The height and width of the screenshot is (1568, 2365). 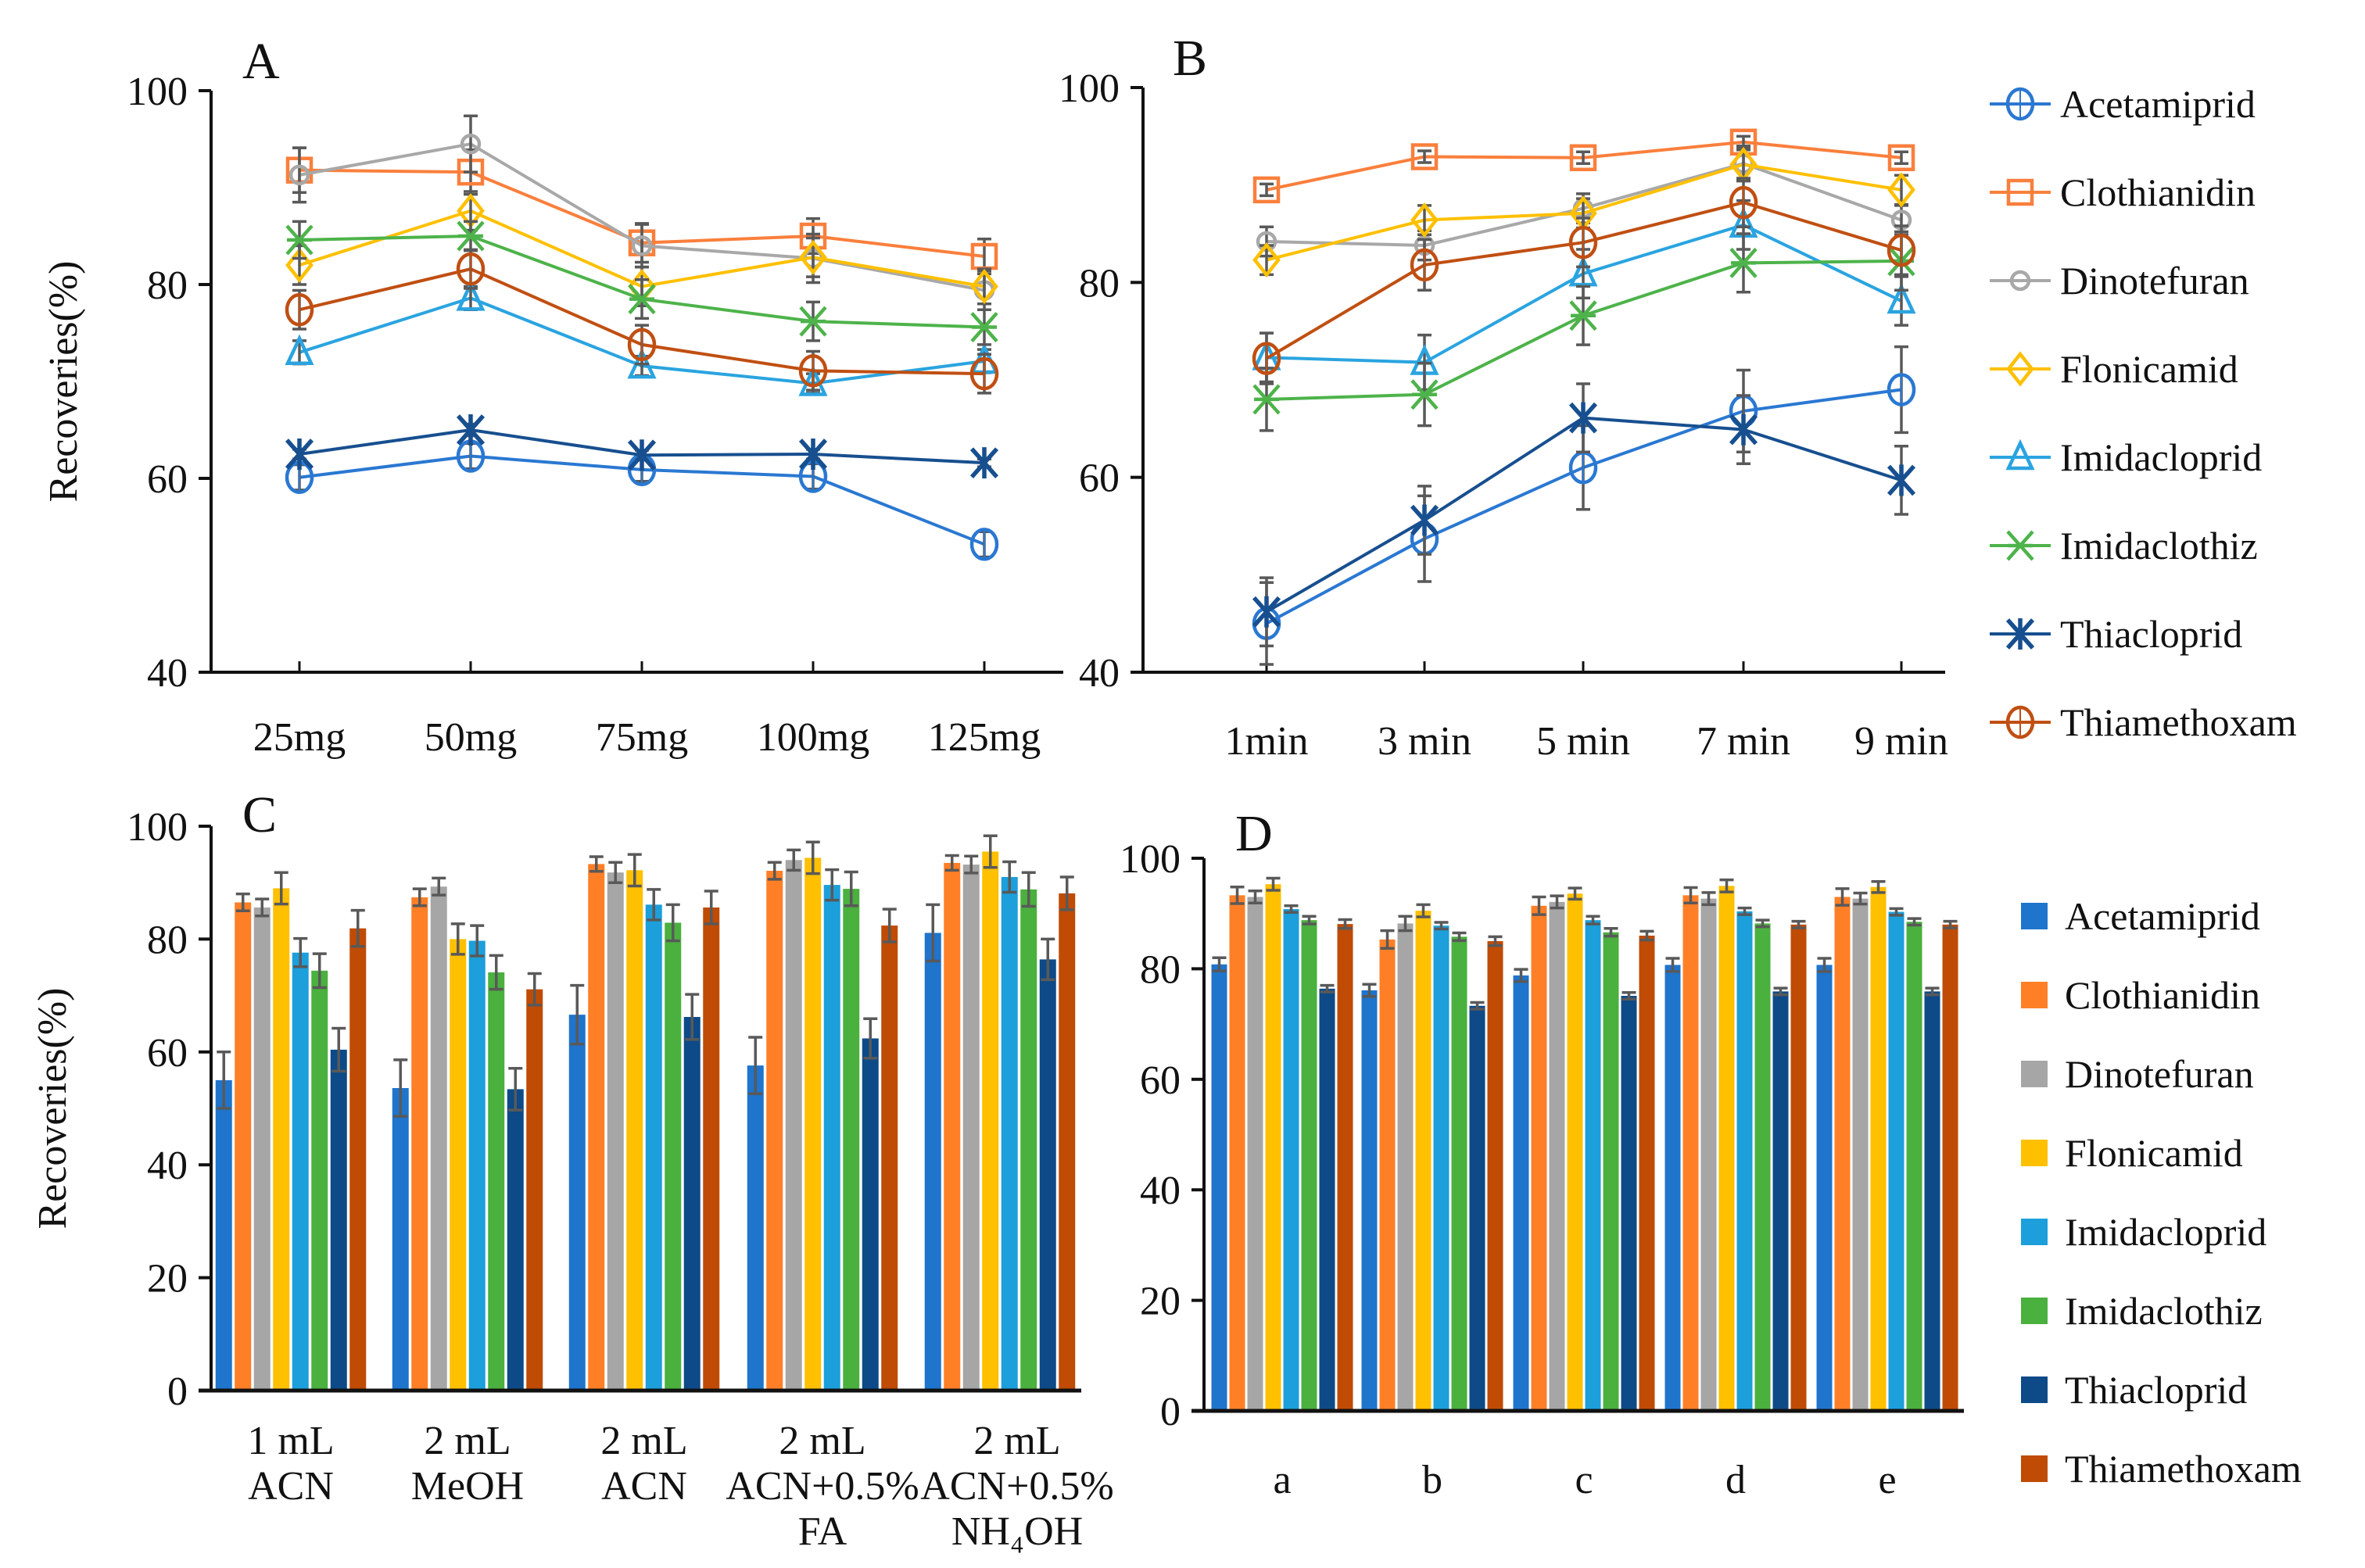 What do you see at coordinates (1901, 741) in the screenshot?
I see `x-tick-label: 9 min` at bounding box center [1901, 741].